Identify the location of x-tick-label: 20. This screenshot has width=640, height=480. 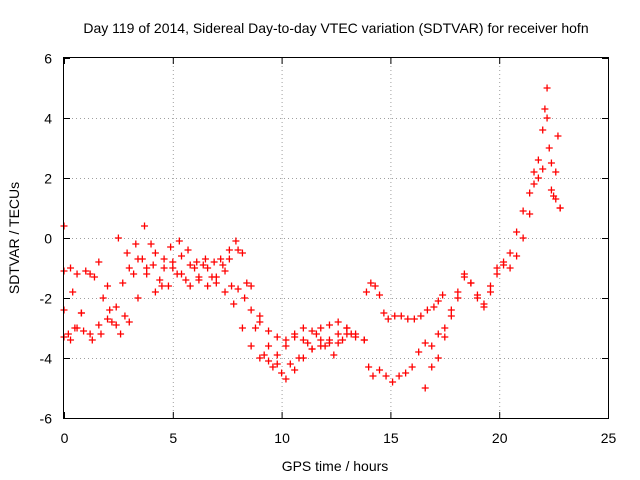
(500, 438).